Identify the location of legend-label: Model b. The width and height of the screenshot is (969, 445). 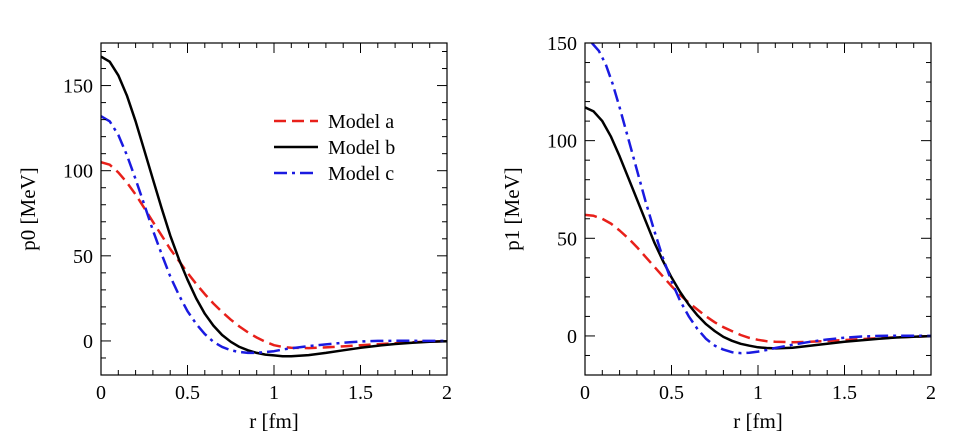
(361, 148).